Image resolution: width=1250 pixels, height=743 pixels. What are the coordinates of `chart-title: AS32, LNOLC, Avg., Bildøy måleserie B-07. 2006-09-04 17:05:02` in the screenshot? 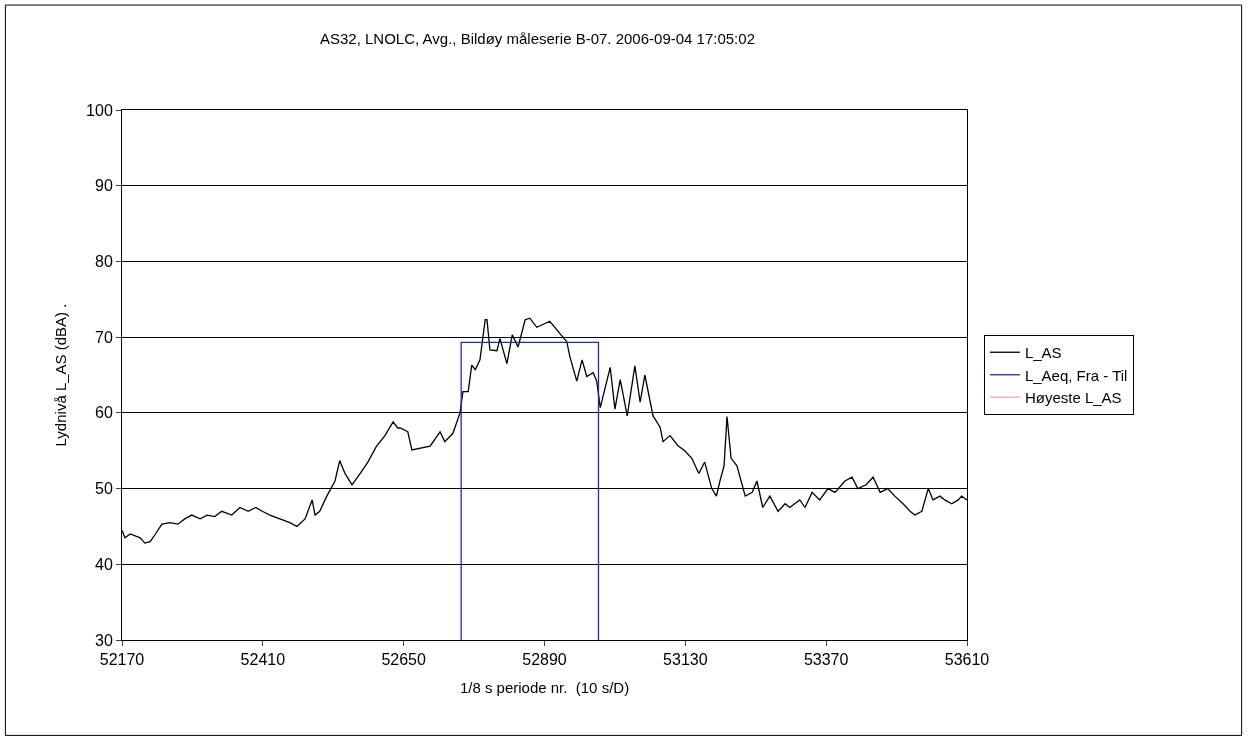 It's located at (537, 38).